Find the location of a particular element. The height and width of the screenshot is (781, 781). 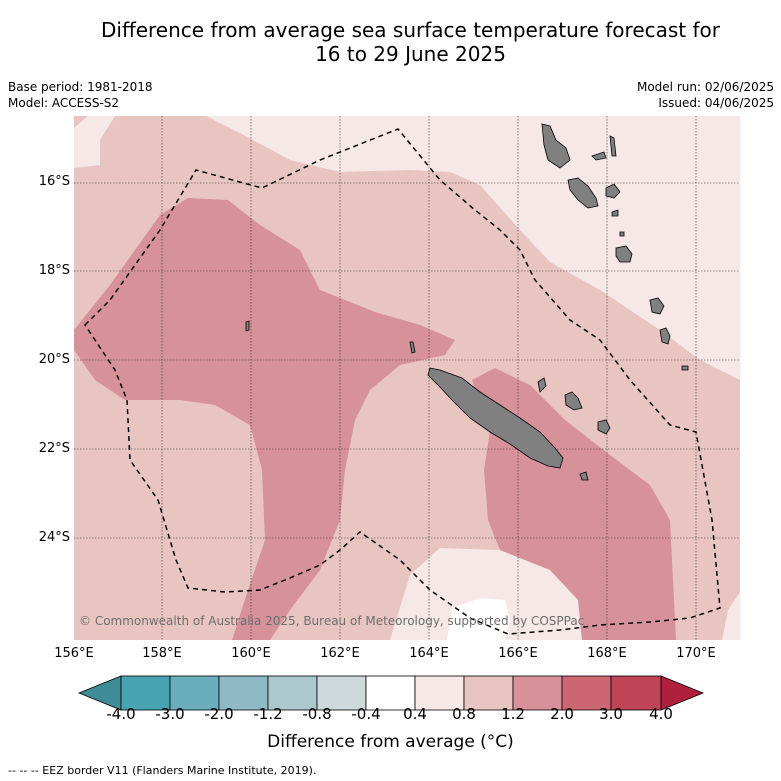

model-run: Model run: 02/06/2025 is located at coordinates (705, 87).